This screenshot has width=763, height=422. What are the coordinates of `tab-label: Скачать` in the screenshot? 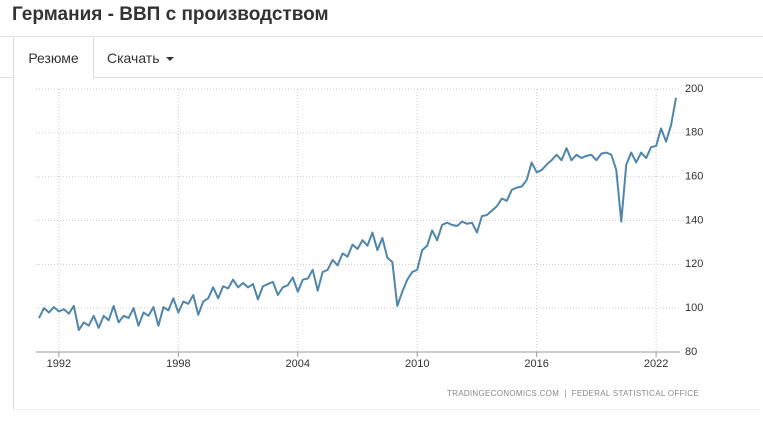 It's located at (133, 58).